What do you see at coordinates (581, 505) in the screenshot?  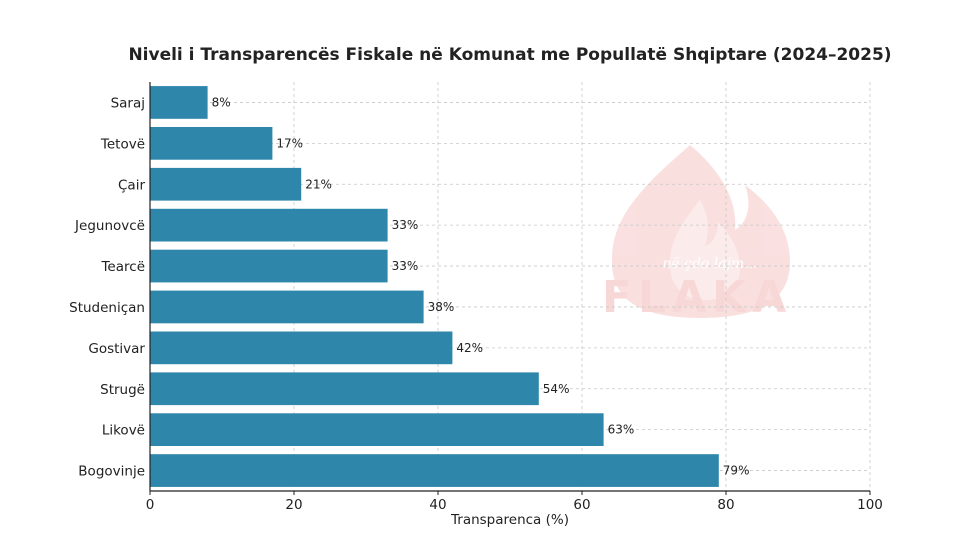 I see `x-tick-label: 60` at bounding box center [581, 505].